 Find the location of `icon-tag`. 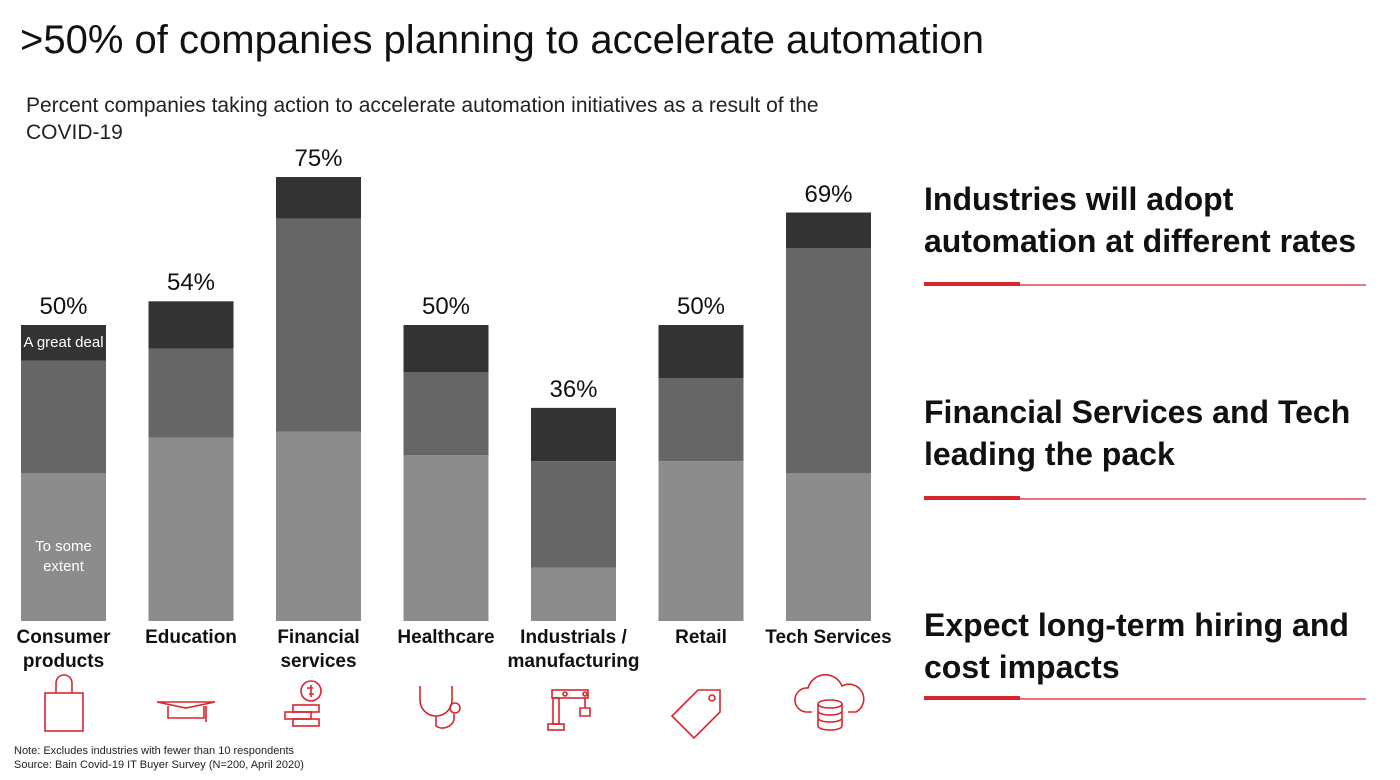

icon-tag is located at coordinates (695, 714).